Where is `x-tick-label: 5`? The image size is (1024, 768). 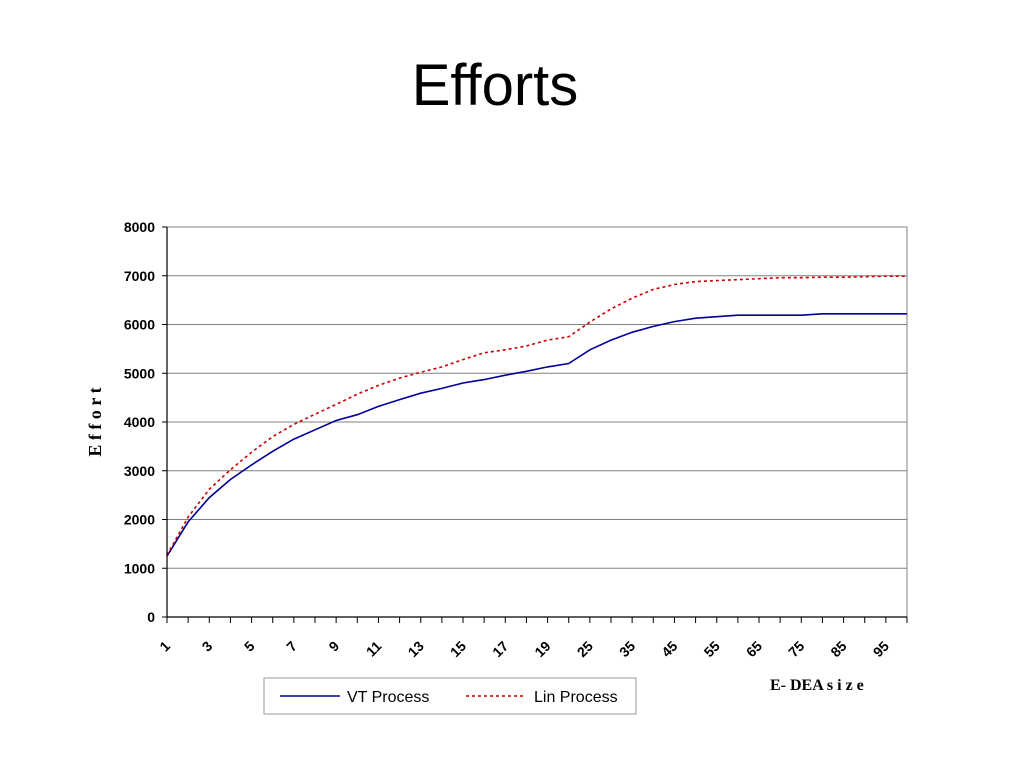
x-tick-label: 5 is located at coordinates (249, 646).